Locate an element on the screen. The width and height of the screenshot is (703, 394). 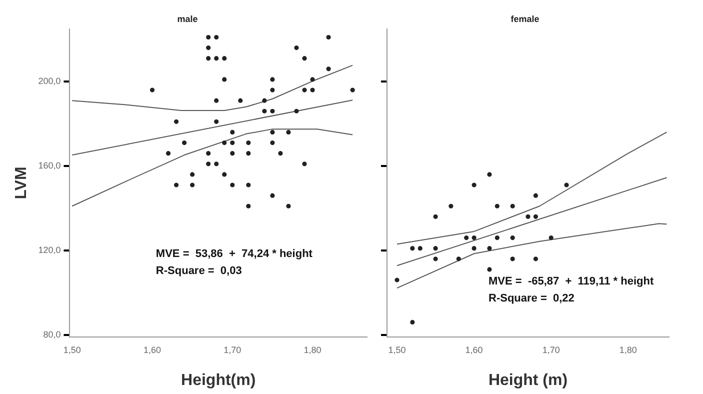
chart-title: male is located at coordinates (187, 19).